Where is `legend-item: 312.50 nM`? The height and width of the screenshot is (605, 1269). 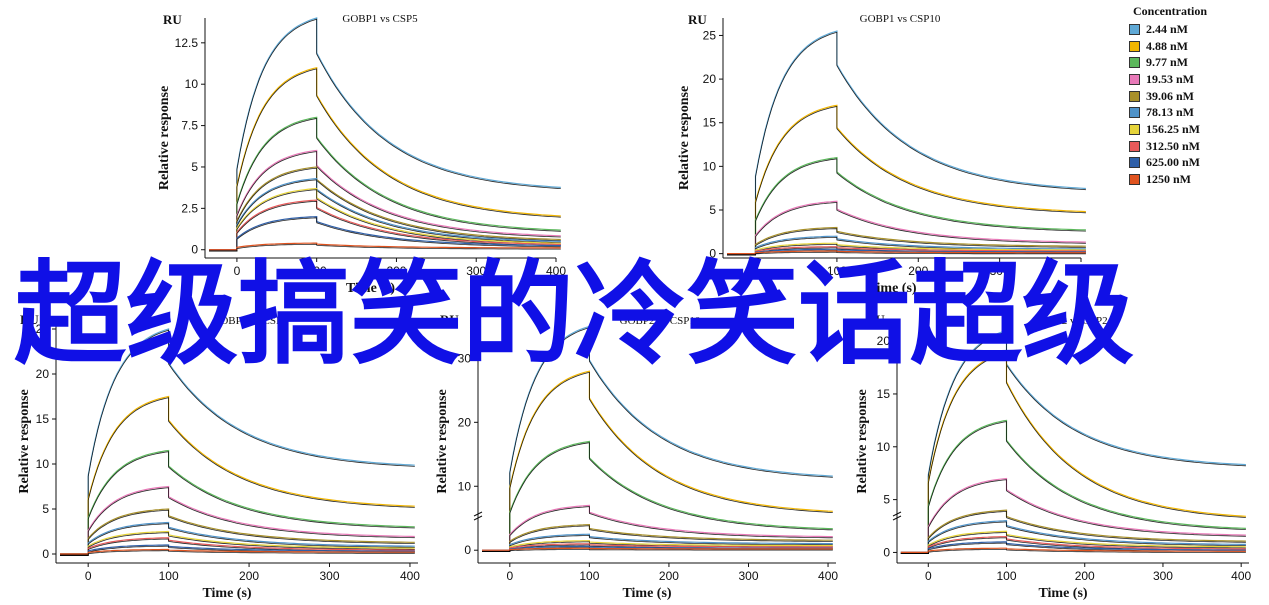
legend-item: 312.50 nM is located at coordinates (1170, 146).